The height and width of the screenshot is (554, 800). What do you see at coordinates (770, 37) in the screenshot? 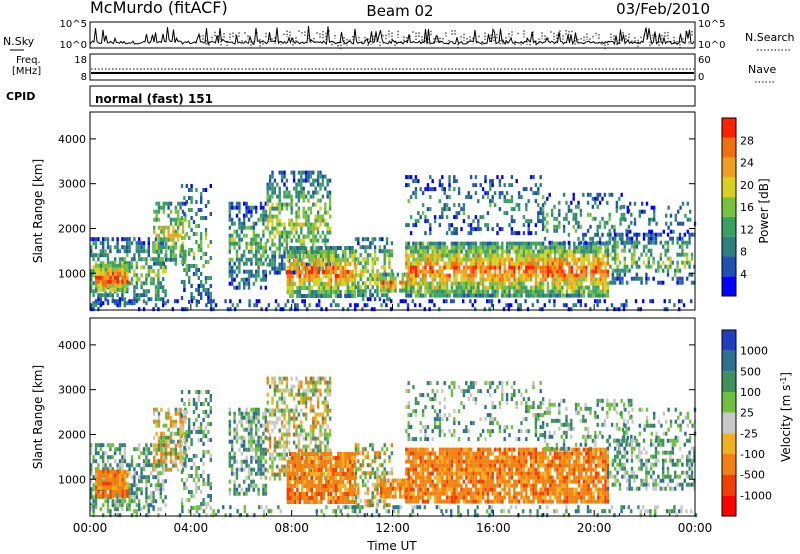
I see `noise-right-label: N.Search` at bounding box center [770, 37].